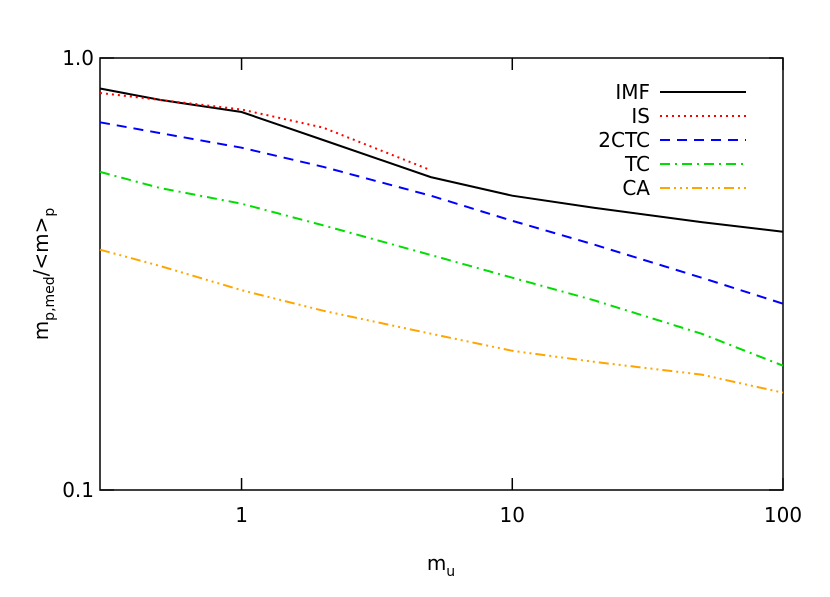 The width and height of the screenshot is (830, 597). I want to click on legend-label: IS, so click(640, 116).